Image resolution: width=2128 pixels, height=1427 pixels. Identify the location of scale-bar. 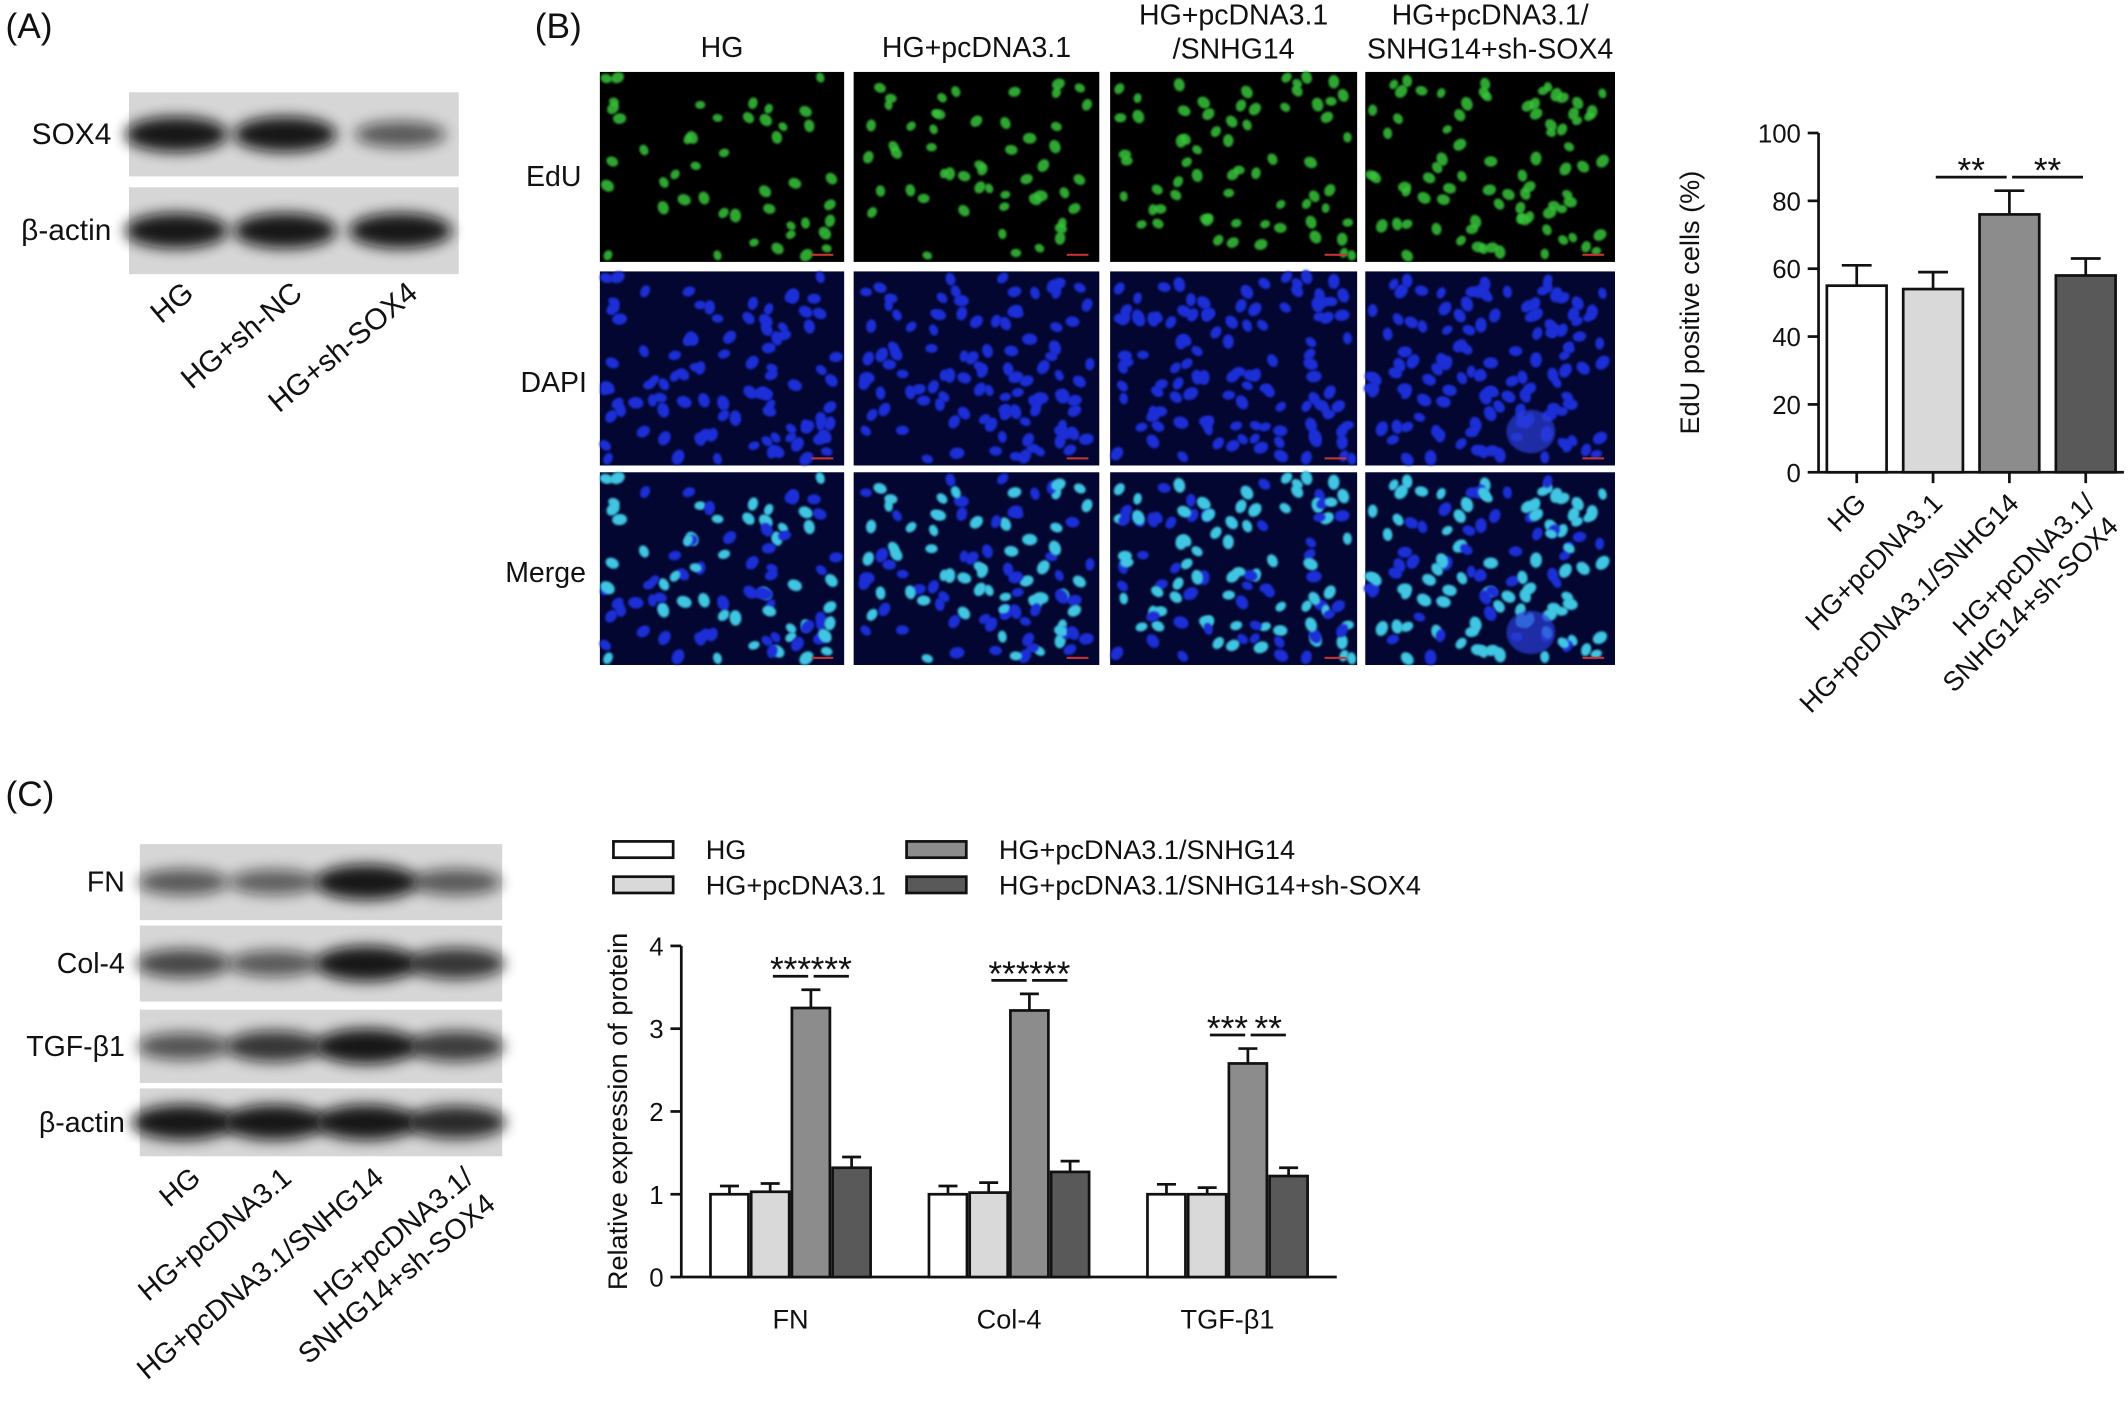
(1335, 657).